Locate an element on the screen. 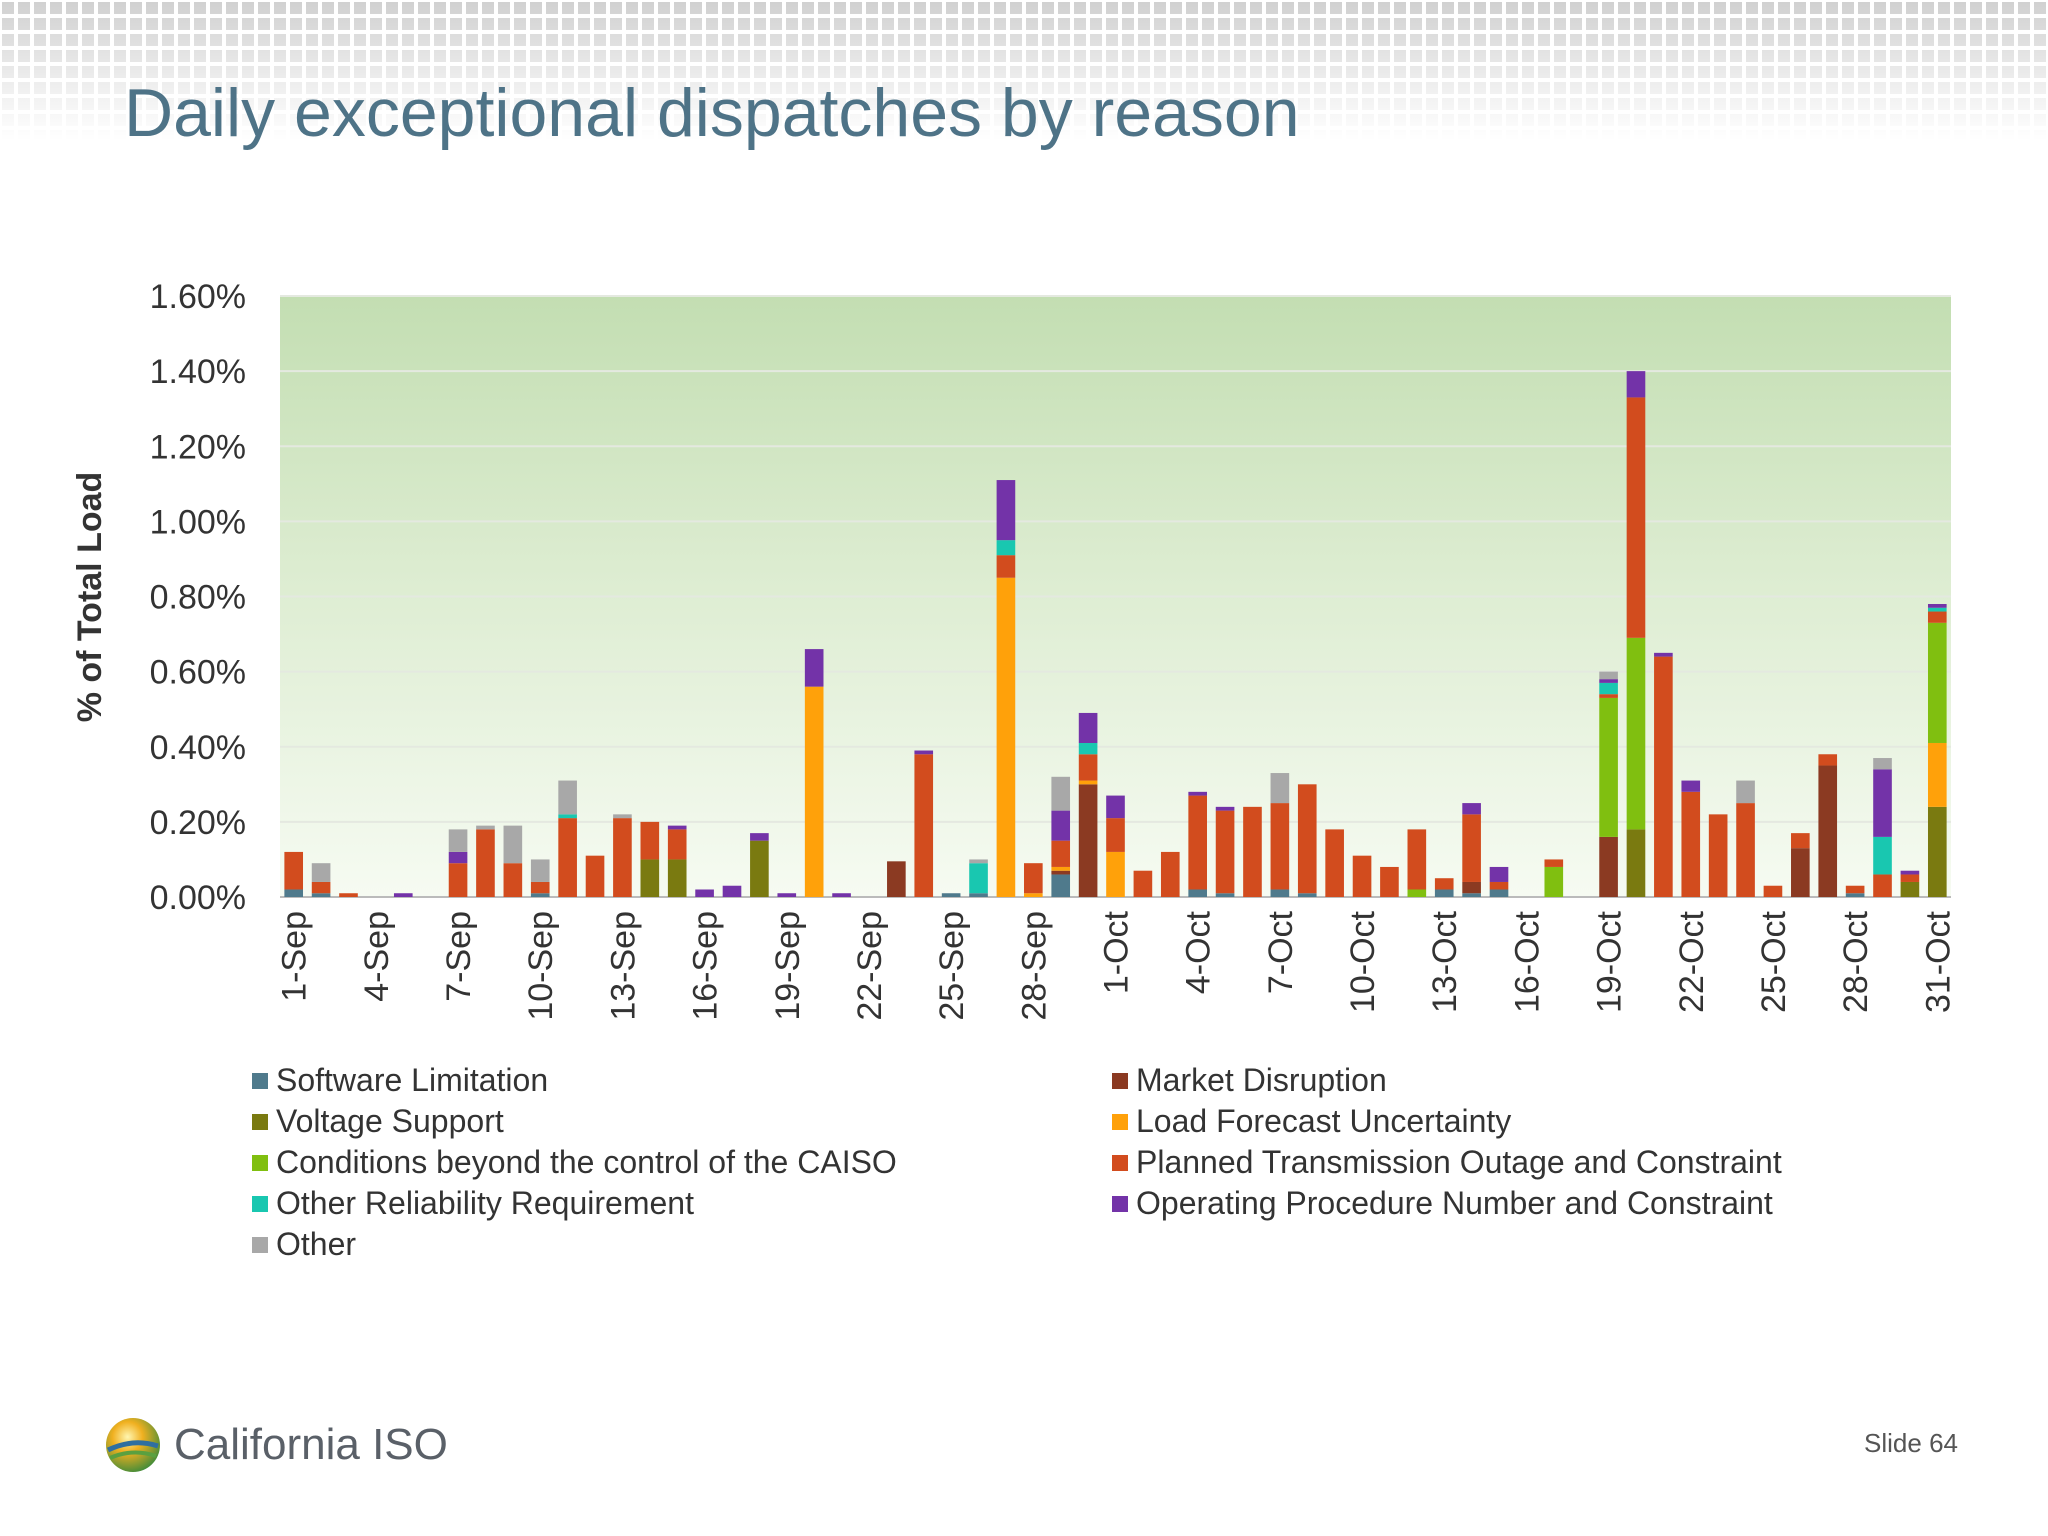  x-tick-label: 10-Sep is located at coordinates (541, 966).